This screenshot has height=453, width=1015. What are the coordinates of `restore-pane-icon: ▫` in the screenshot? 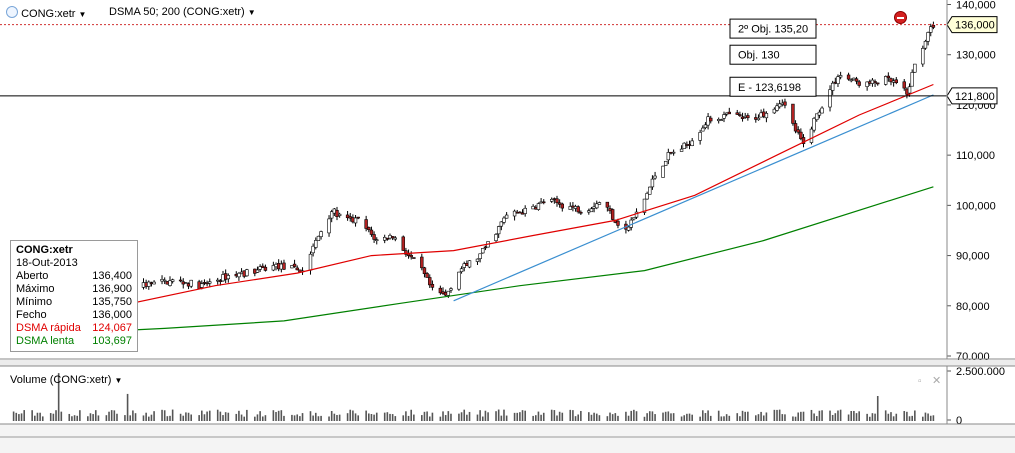 It's located at (920, 381).